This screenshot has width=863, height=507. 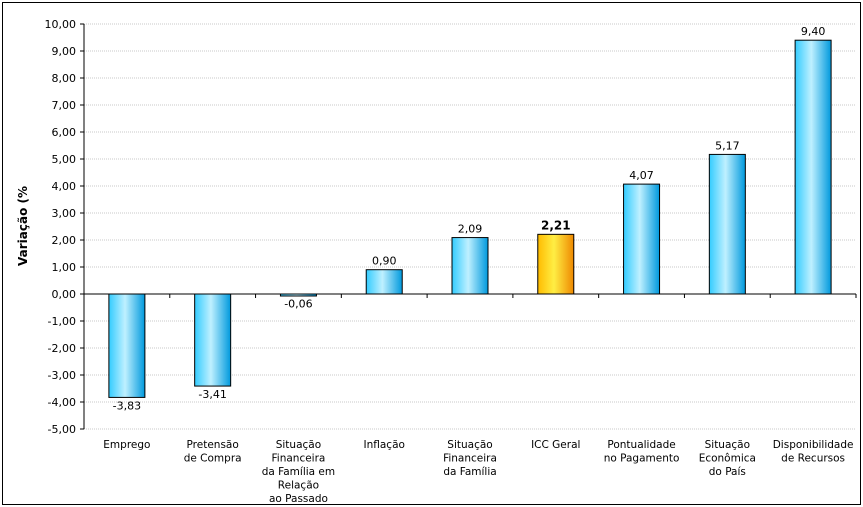 I want to click on data-label: 4,07, so click(x=641, y=175).